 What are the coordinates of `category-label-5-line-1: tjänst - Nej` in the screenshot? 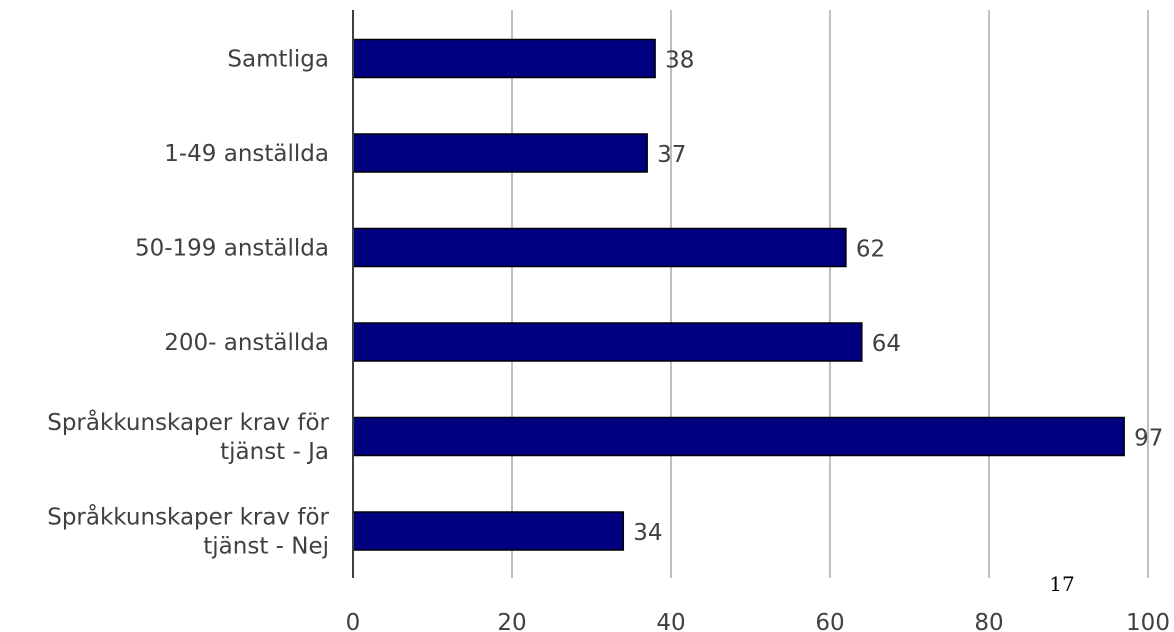 It's located at (266, 547).